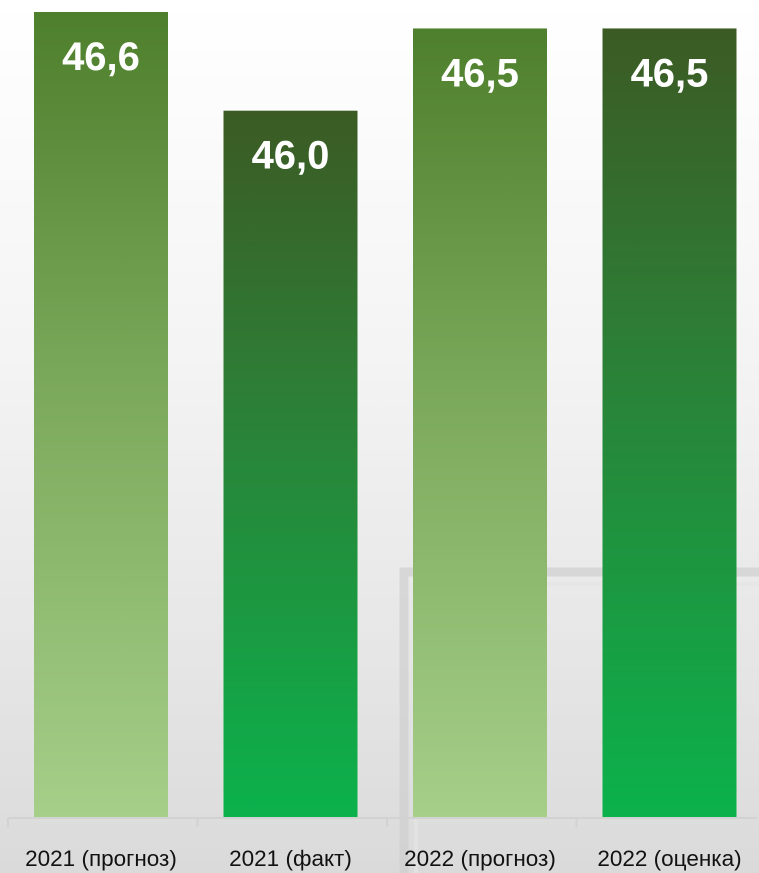 The image size is (759, 873). I want to click on x-axis, so click(382, 822).